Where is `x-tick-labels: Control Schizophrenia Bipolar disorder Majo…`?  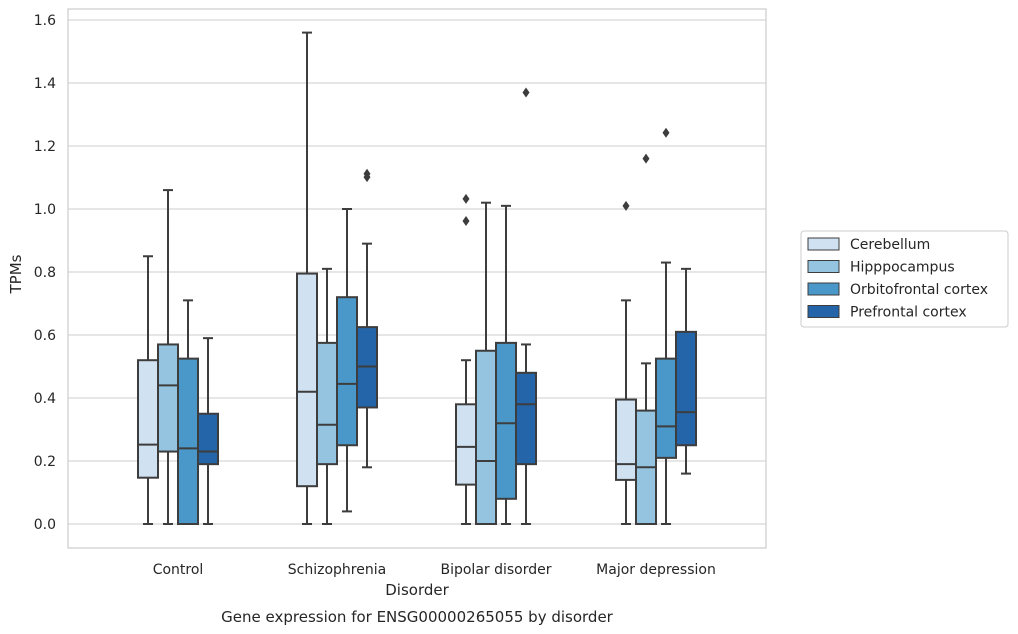
x-tick-labels: Control Schizophrenia Bipolar disorder Majo… is located at coordinates (434, 570).